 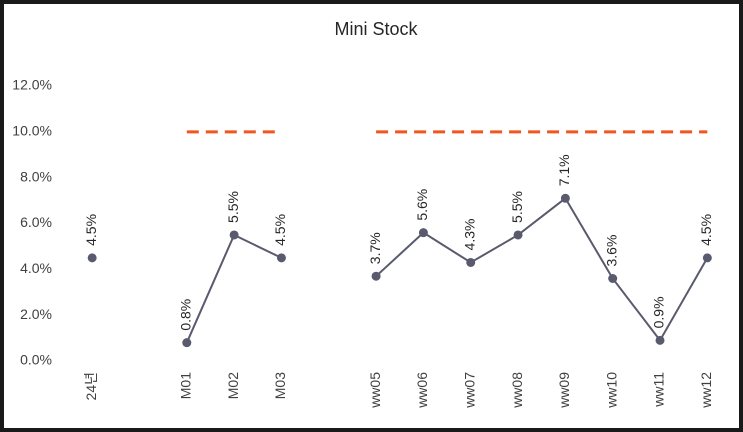 I want to click on x-tick-label: 24년, so click(x=91, y=386).